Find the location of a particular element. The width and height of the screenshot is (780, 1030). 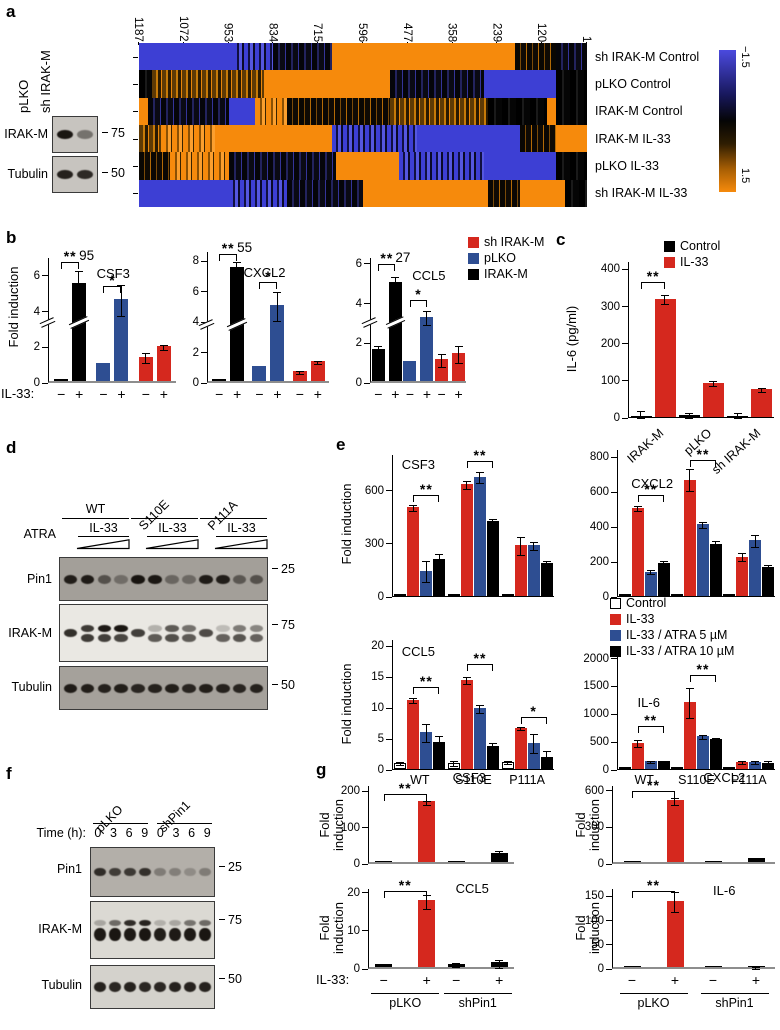

heatmap-row is located at coordinates (360, 193).